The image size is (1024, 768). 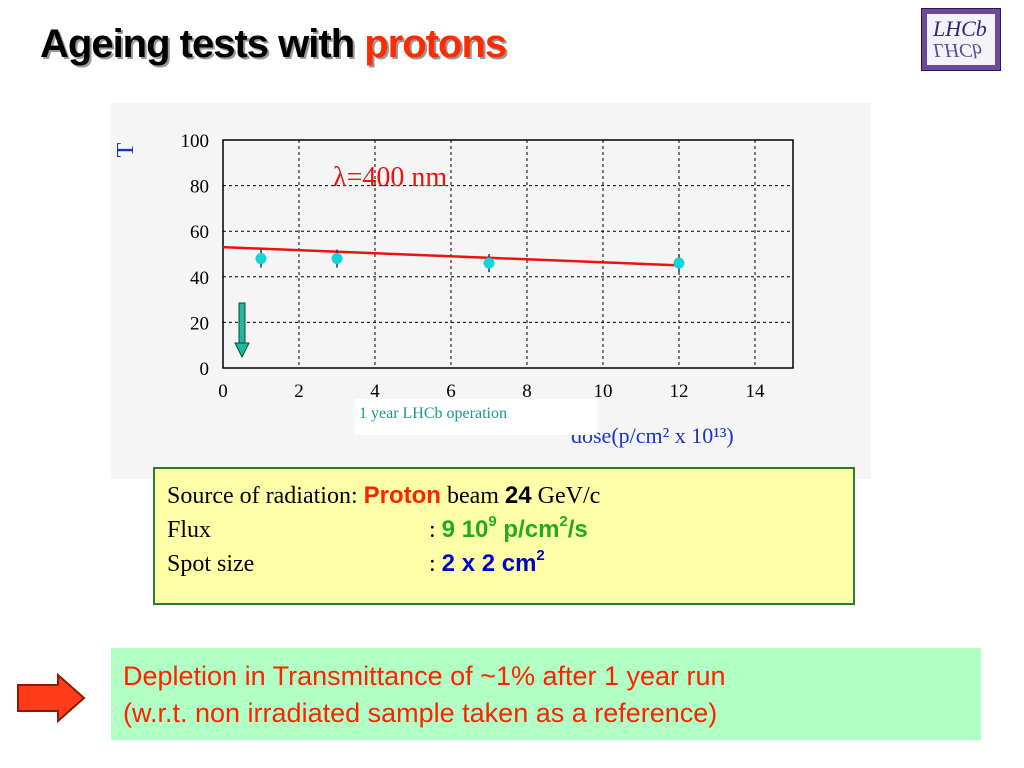 What do you see at coordinates (435, 564) in the screenshot?
I see `spot-colon: :` at bounding box center [435, 564].